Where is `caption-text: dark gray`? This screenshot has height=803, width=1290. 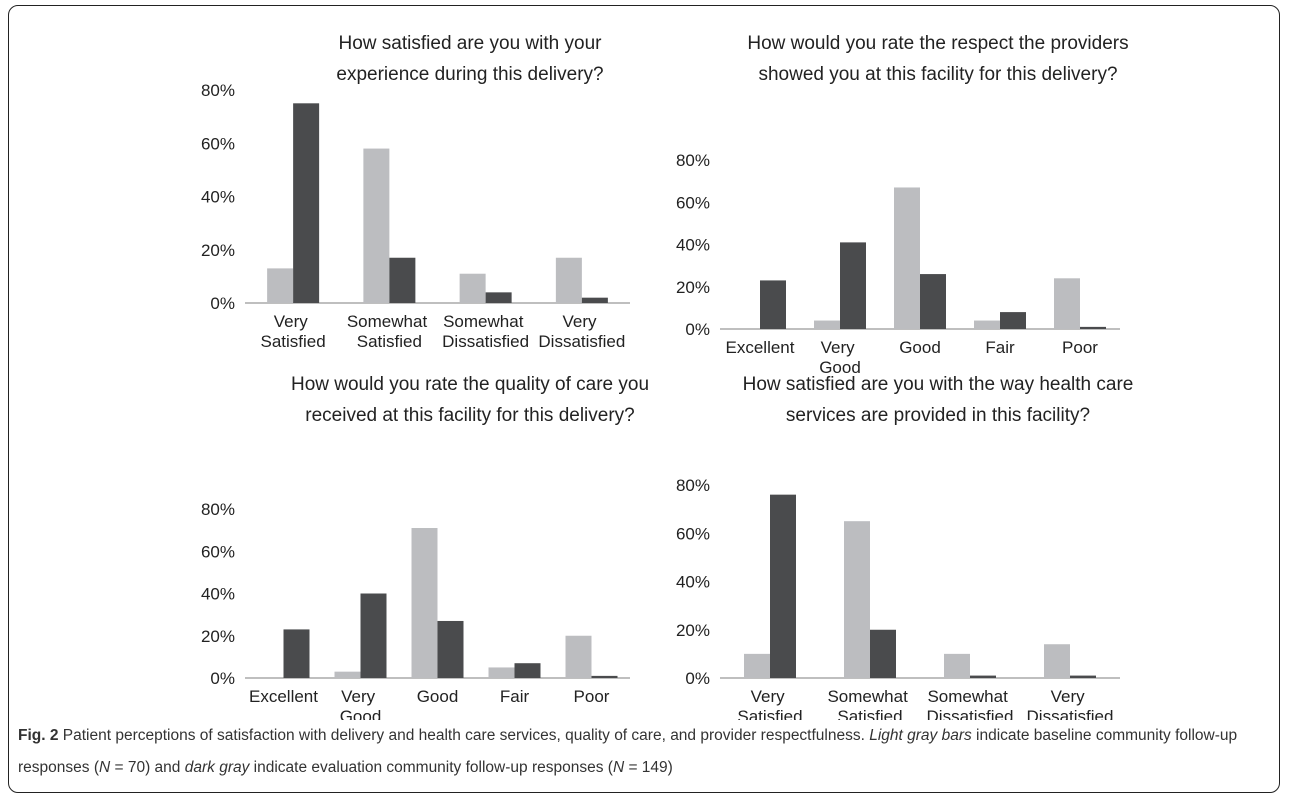
caption-text: dark gray is located at coordinates (217, 767).